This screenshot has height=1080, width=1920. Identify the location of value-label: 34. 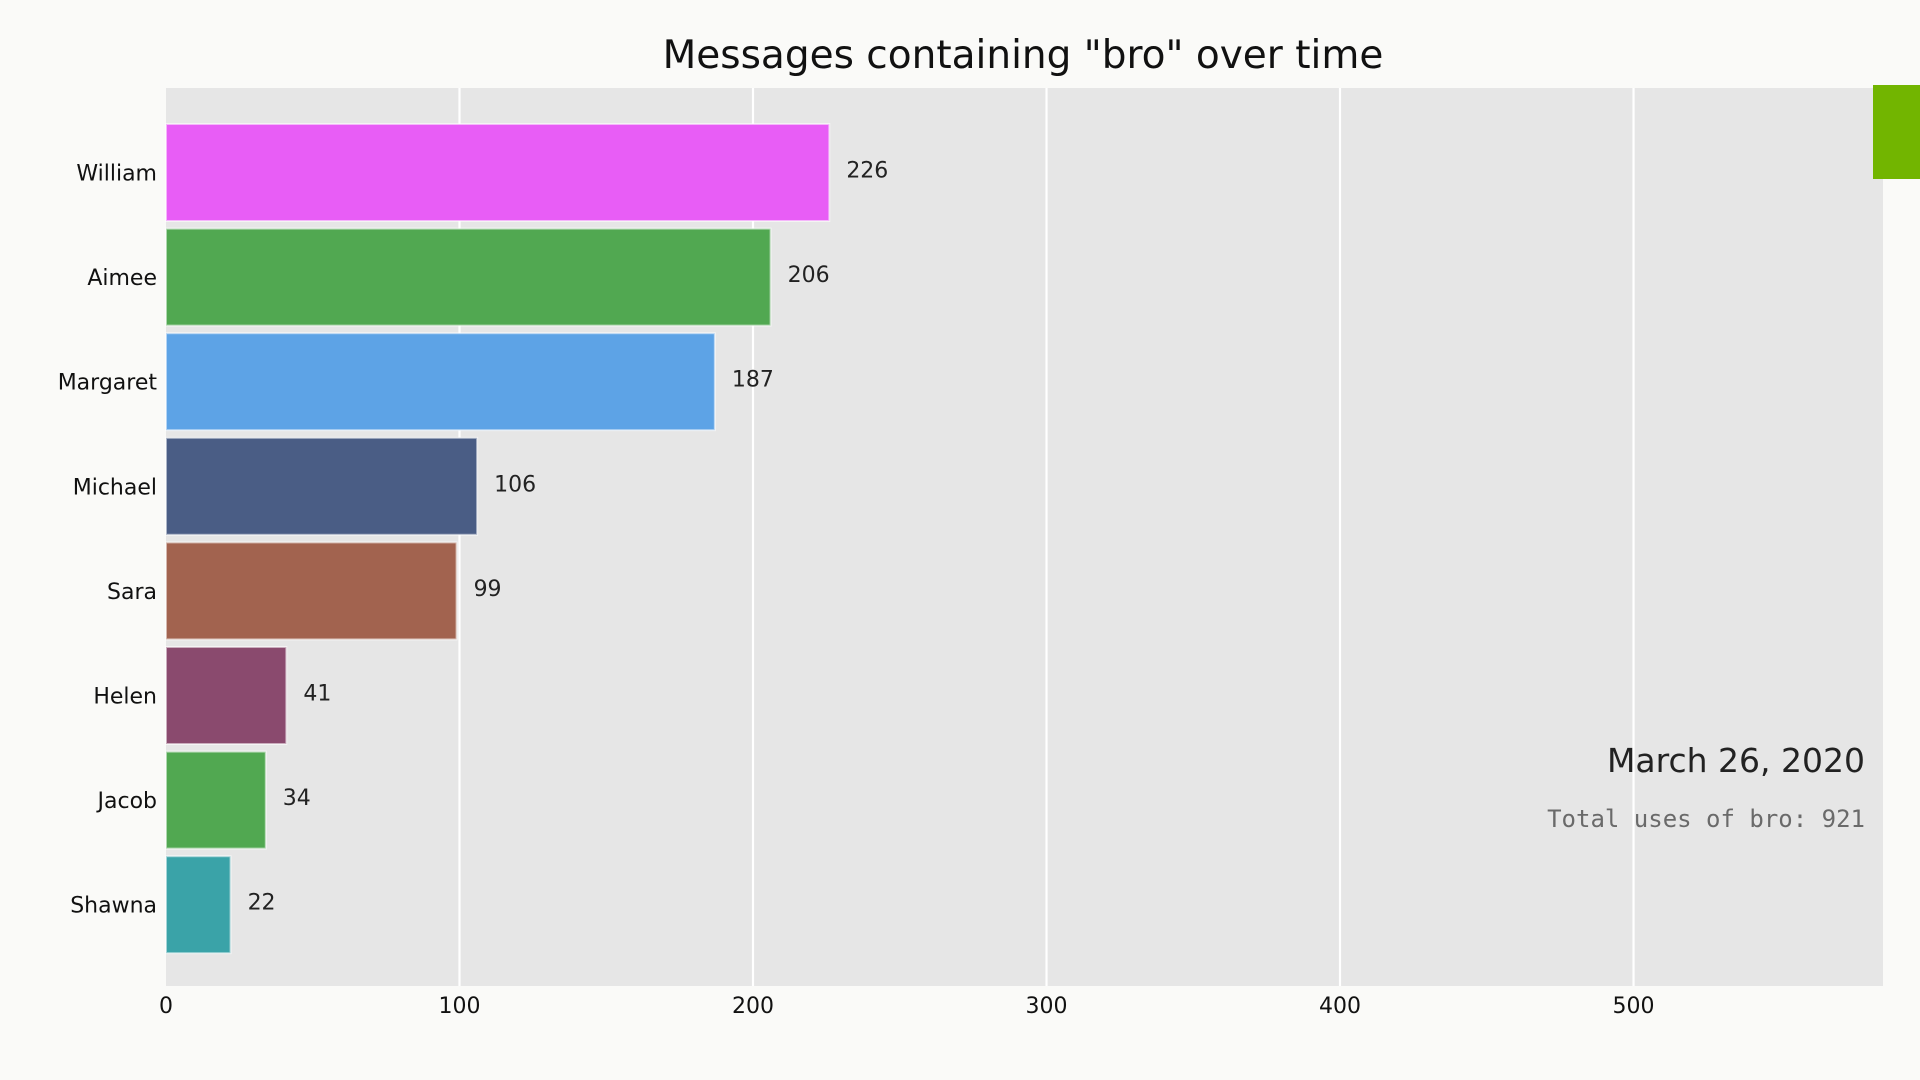
(297, 798).